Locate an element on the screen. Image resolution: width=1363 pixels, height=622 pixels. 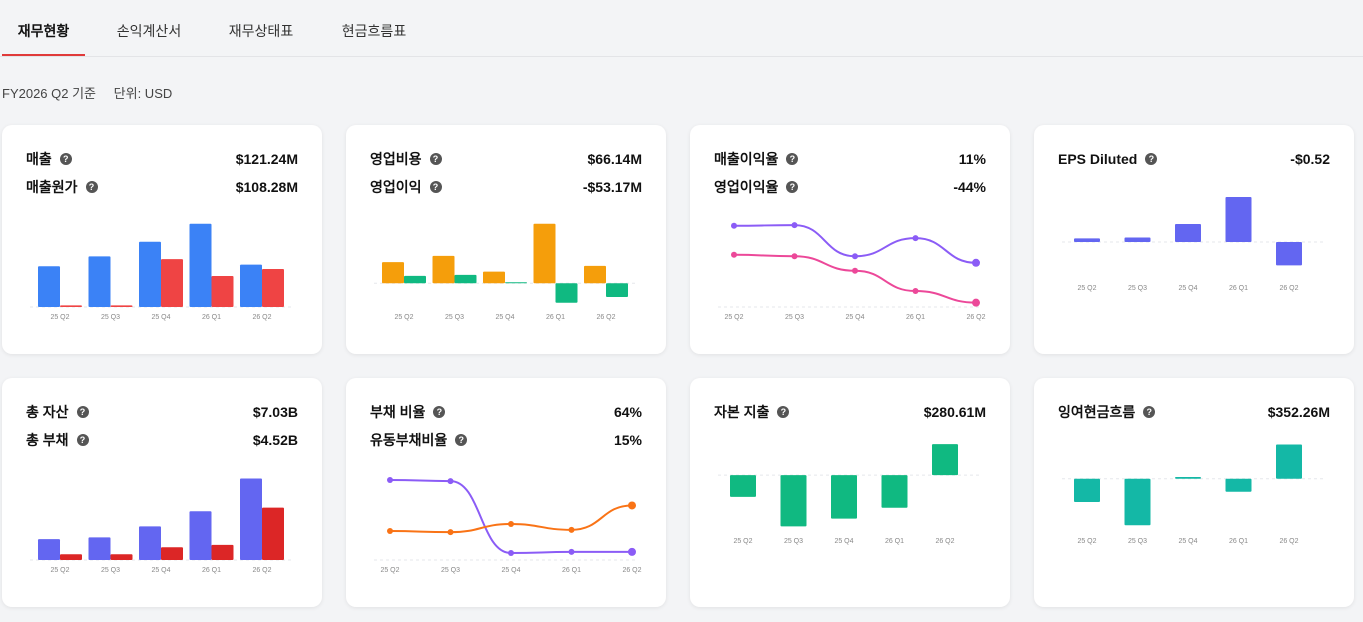
metric-row: 자본 지출? $280.61M is located at coordinates (850, 412).